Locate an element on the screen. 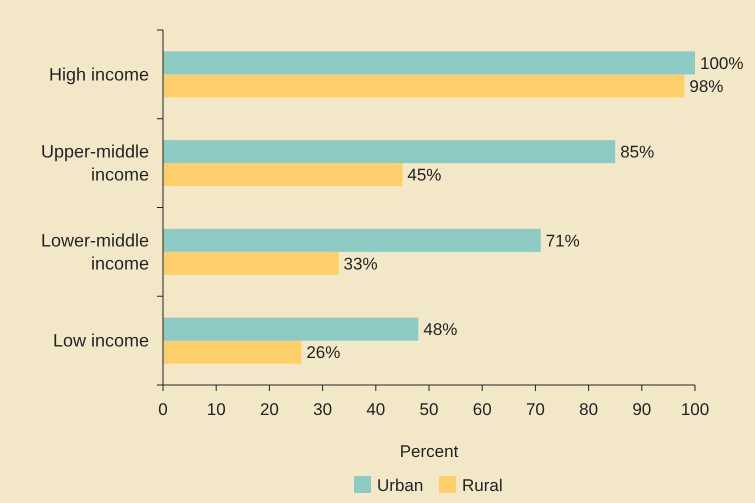  y-tick-label: Lower-middle income is located at coordinates (94, 252).